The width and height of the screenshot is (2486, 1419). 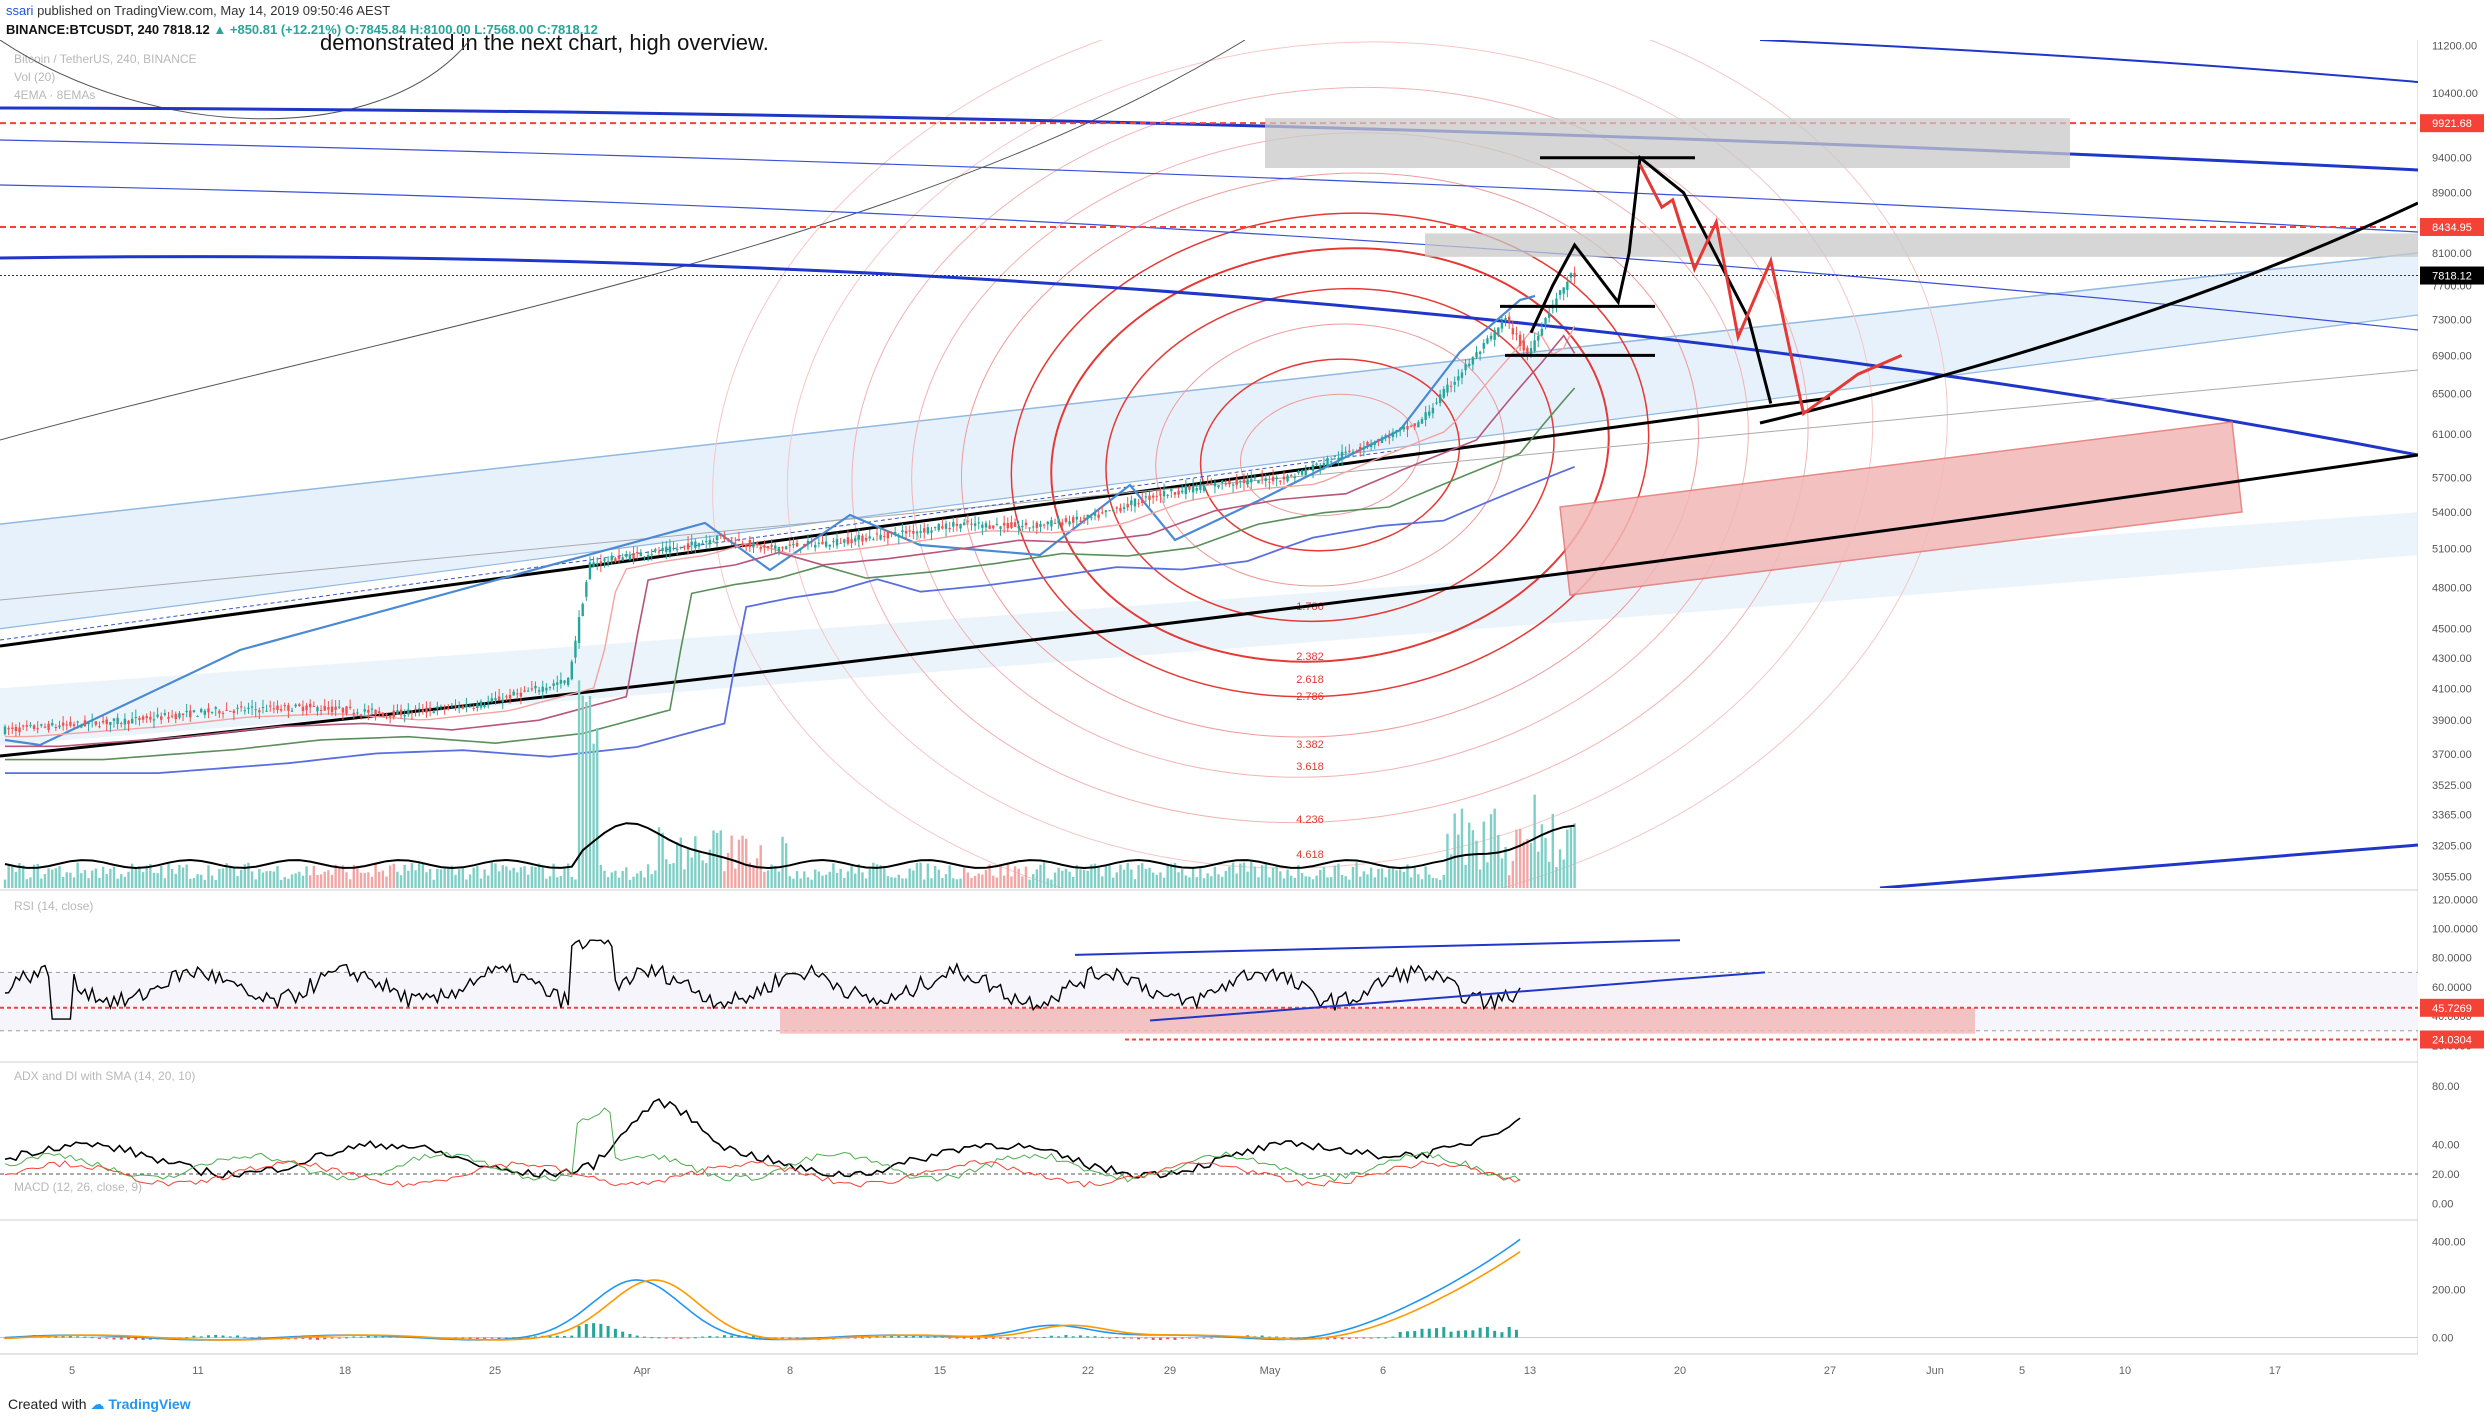 I want to click on time-tick-label: 5, so click(x=2022, y=1371).